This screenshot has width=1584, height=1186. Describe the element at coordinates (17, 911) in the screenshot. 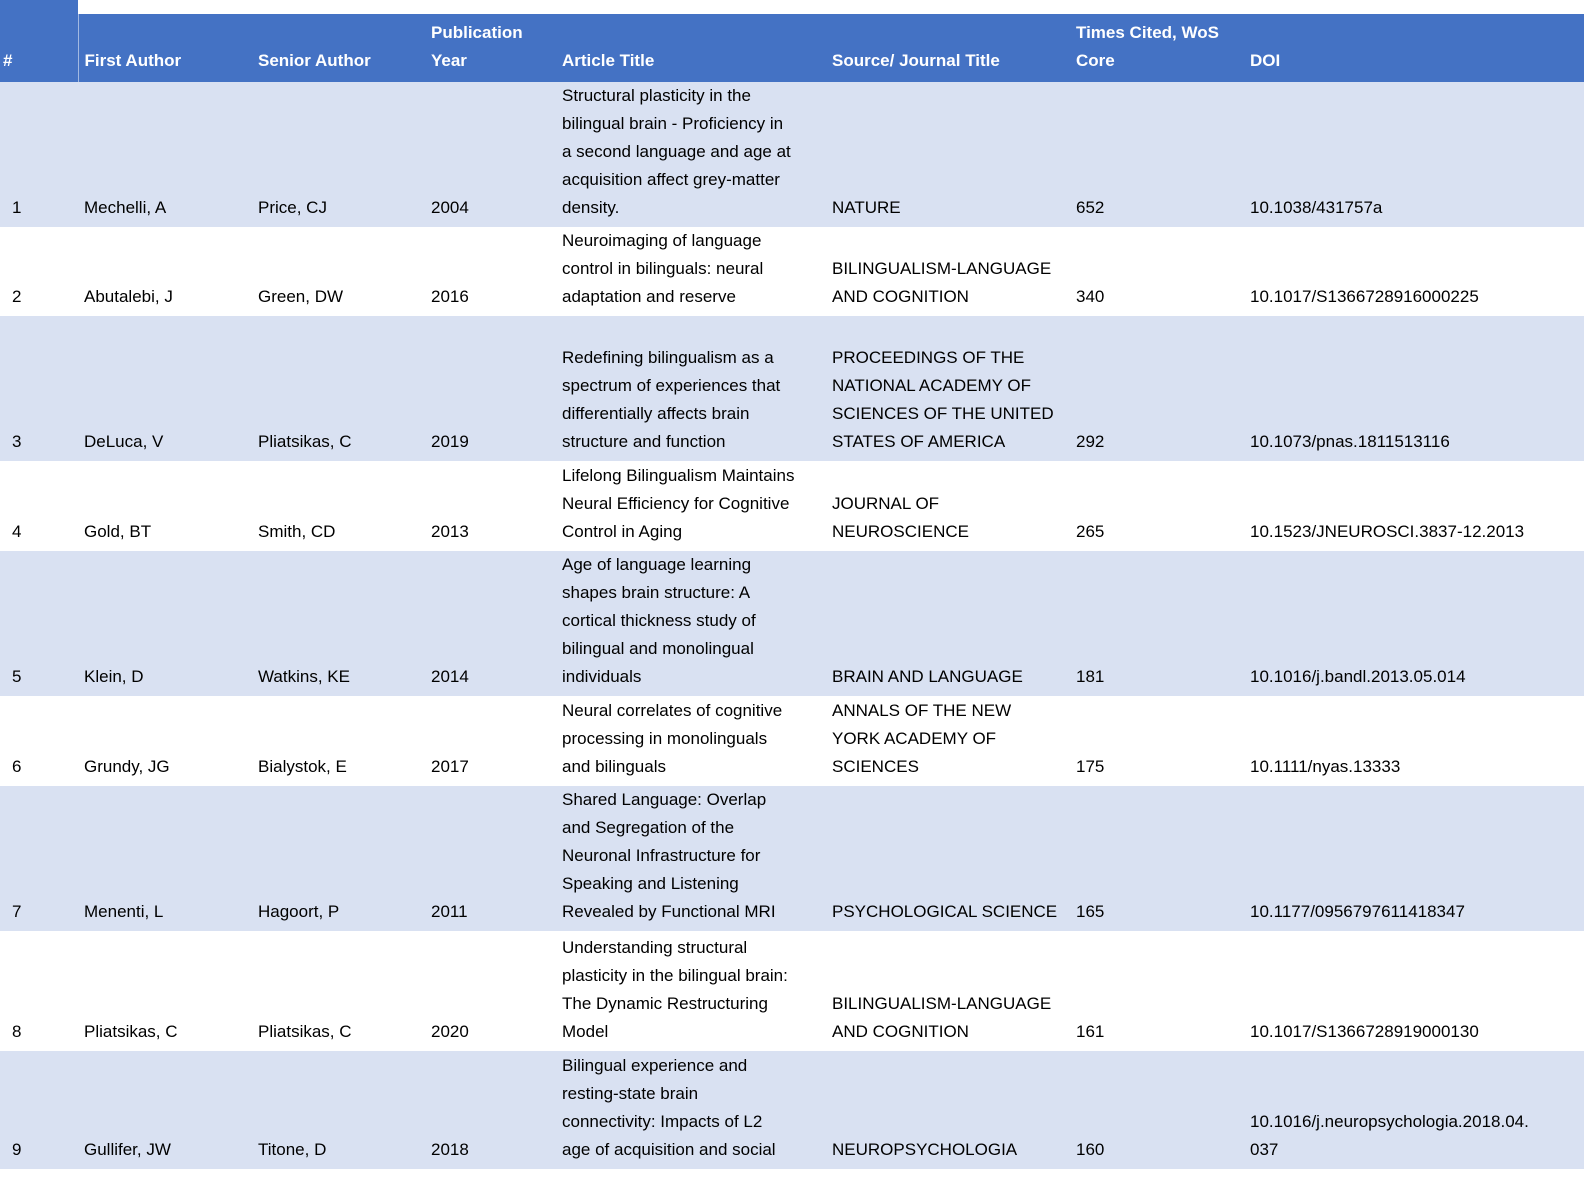

I see `cell-rank: 7` at that location.